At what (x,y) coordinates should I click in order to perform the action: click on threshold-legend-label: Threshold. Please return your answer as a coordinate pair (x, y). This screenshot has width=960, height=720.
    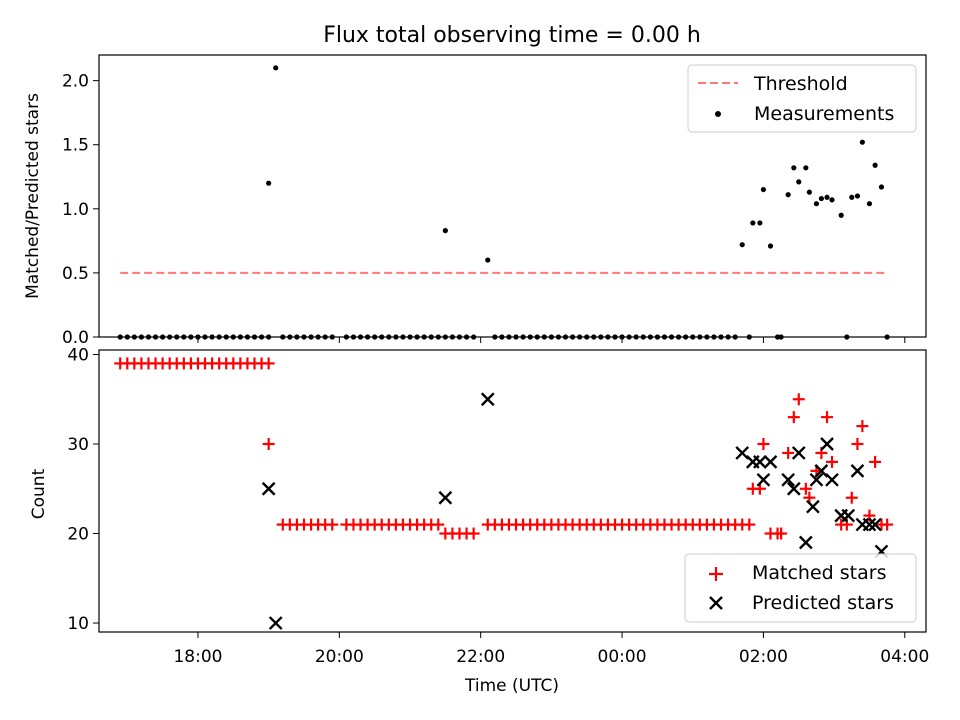
    Looking at the image, I should click on (800, 84).